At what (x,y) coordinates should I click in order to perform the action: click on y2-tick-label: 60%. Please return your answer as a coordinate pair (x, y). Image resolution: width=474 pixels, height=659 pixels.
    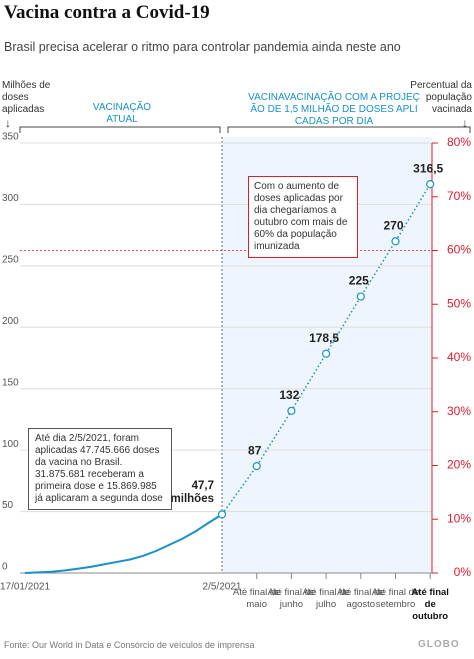
    Looking at the image, I should click on (459, 250).